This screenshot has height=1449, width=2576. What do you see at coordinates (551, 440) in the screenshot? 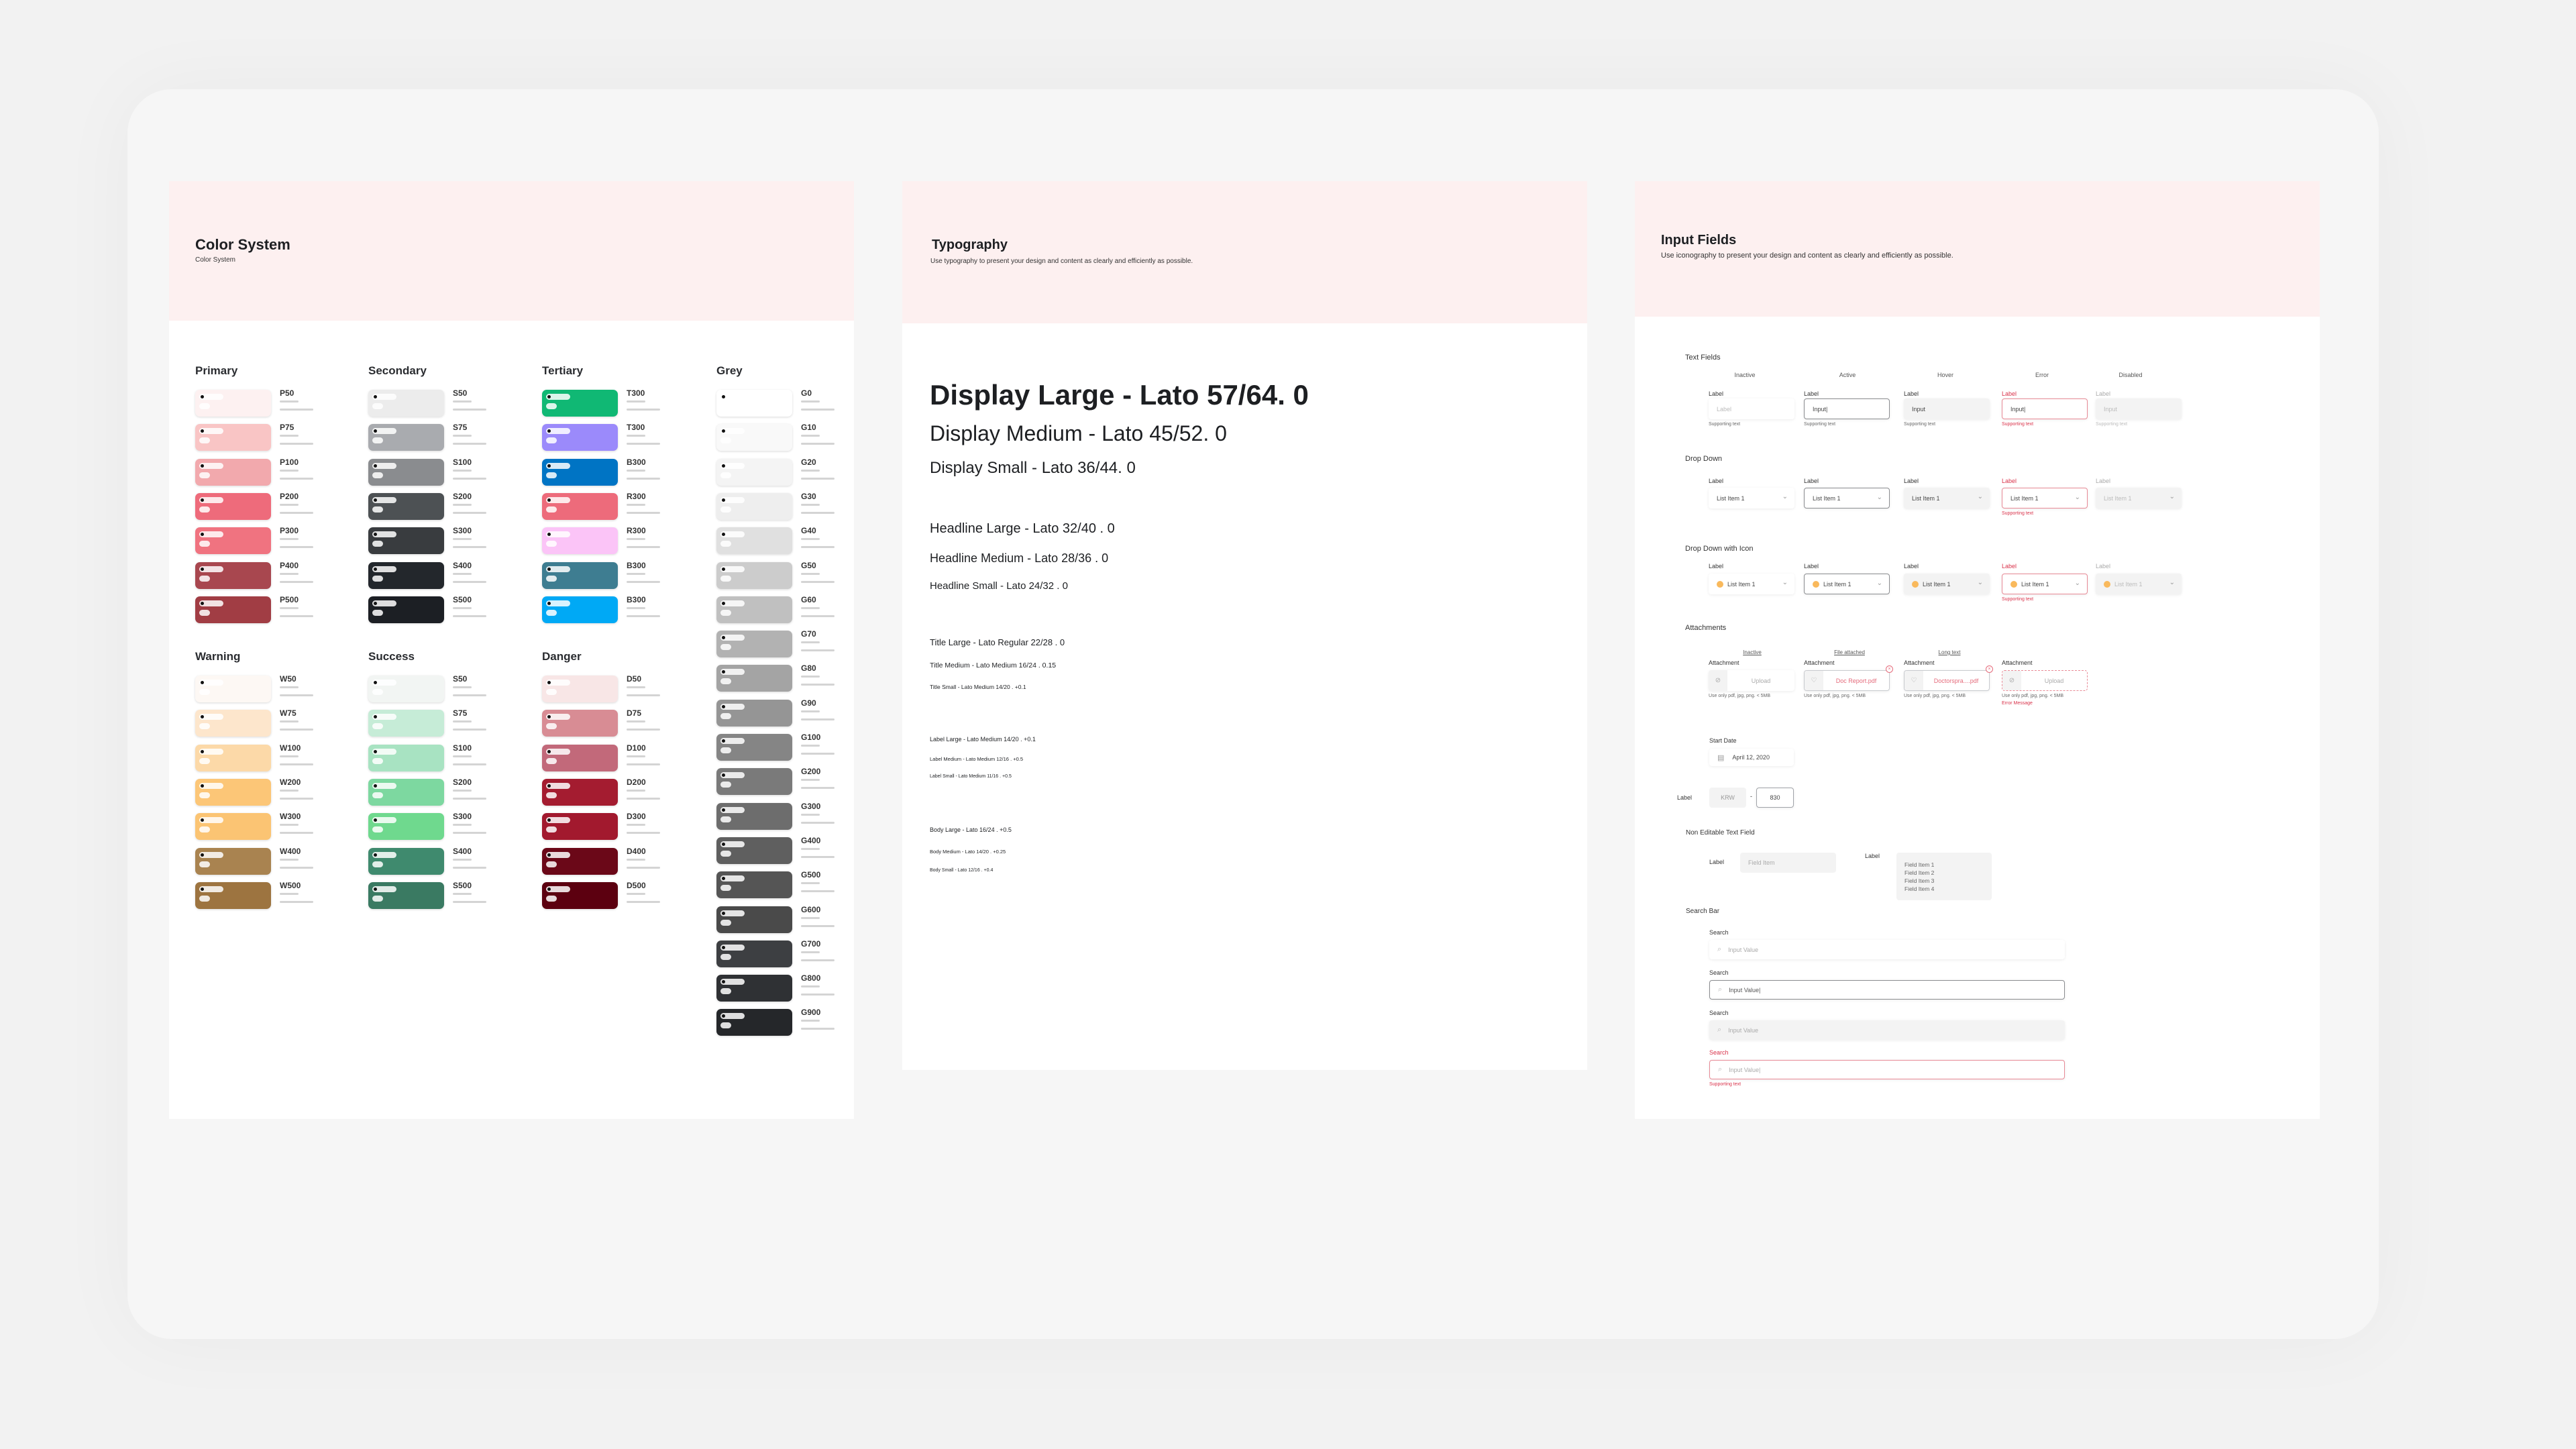
I see `swatch-contrast-chip` at bounding box center [551, 440].